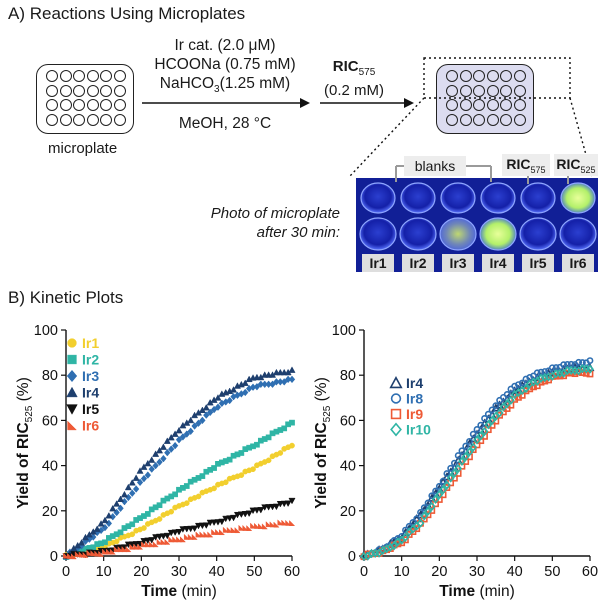 The height and width of the screenshot is (602, 598). What do you see at coordinates (83, 148) in the screenshot?
I see `microplate-label: microplate` at bounding box center [83, 148].